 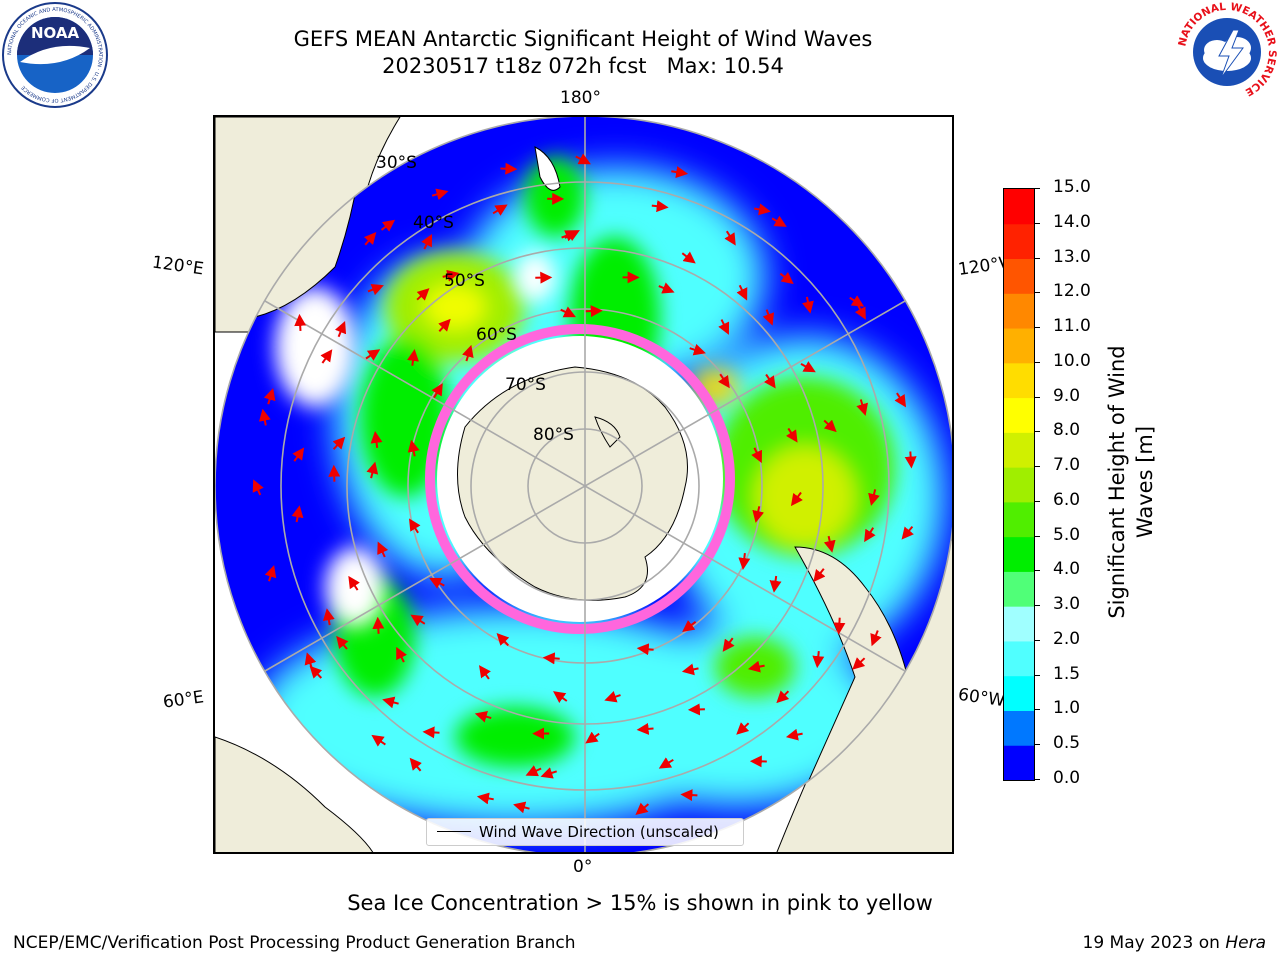 I want to click on colorbar-tick-label: 13.0, so click(x=1072, y=256).